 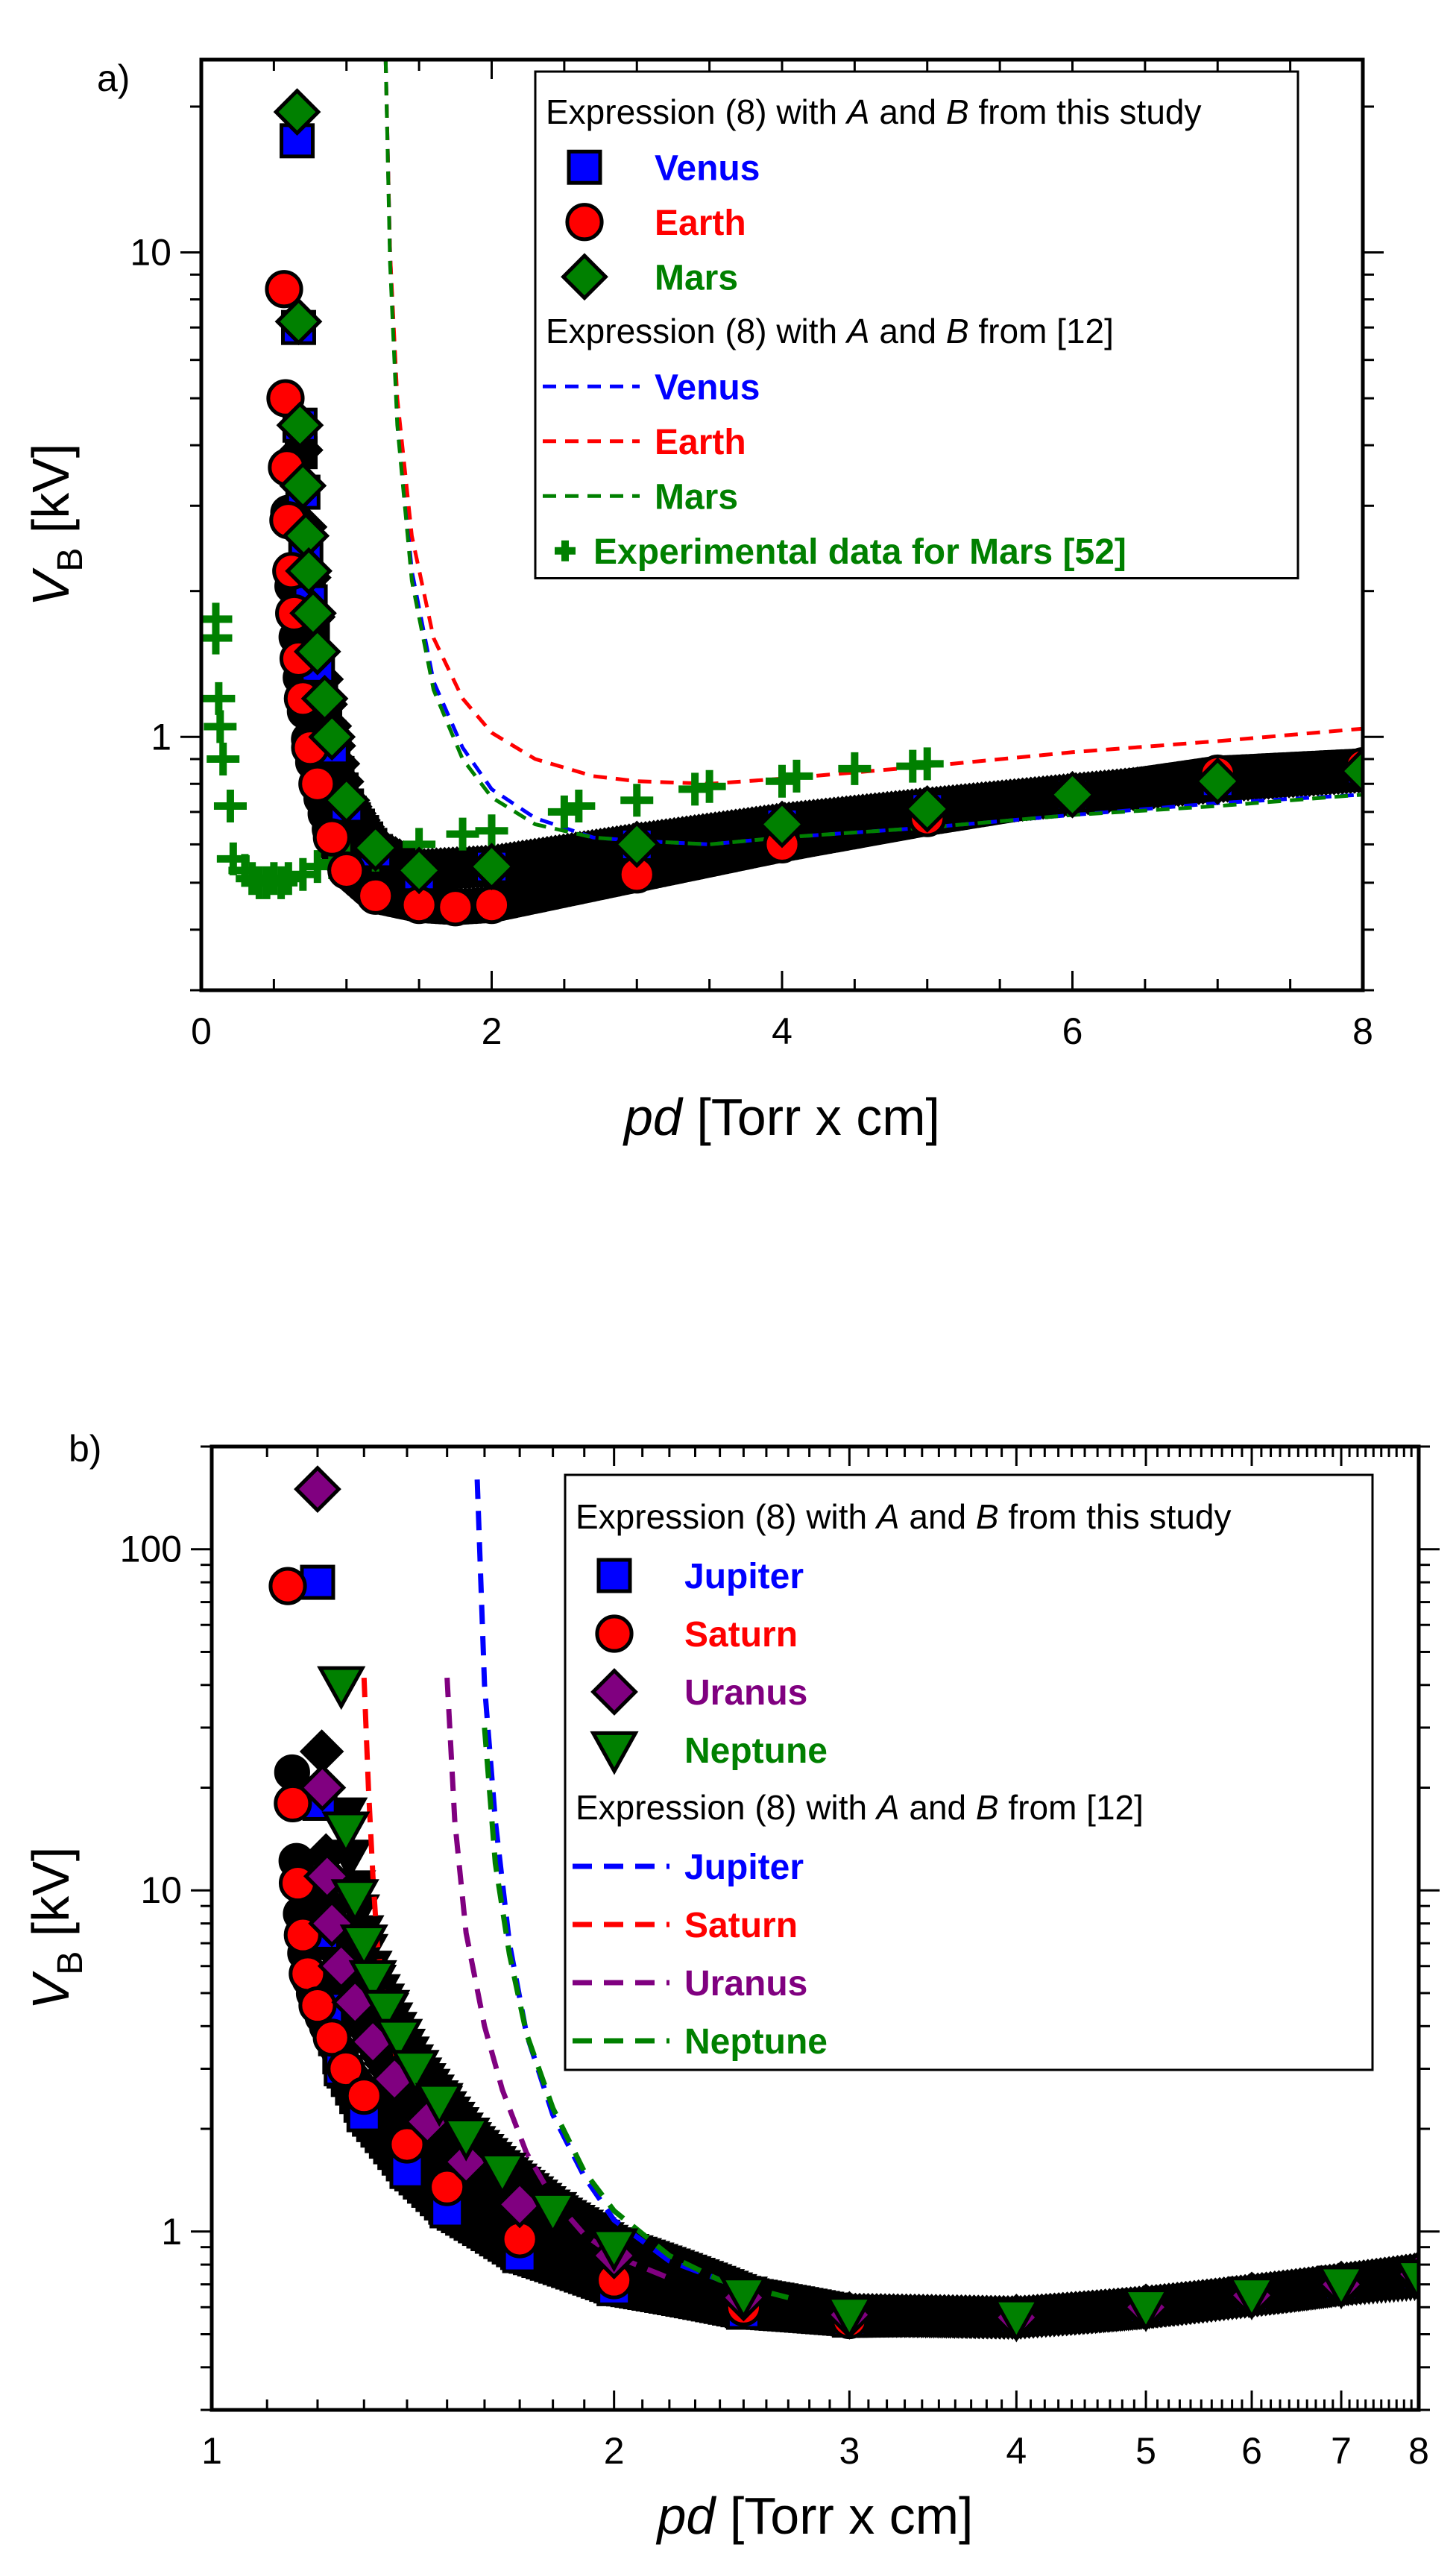 What do you see at coordinates (756, 2042) in the screenshot?
I see `legend-neptune-line-label: Neptune` at bounding box center [756, 2042].